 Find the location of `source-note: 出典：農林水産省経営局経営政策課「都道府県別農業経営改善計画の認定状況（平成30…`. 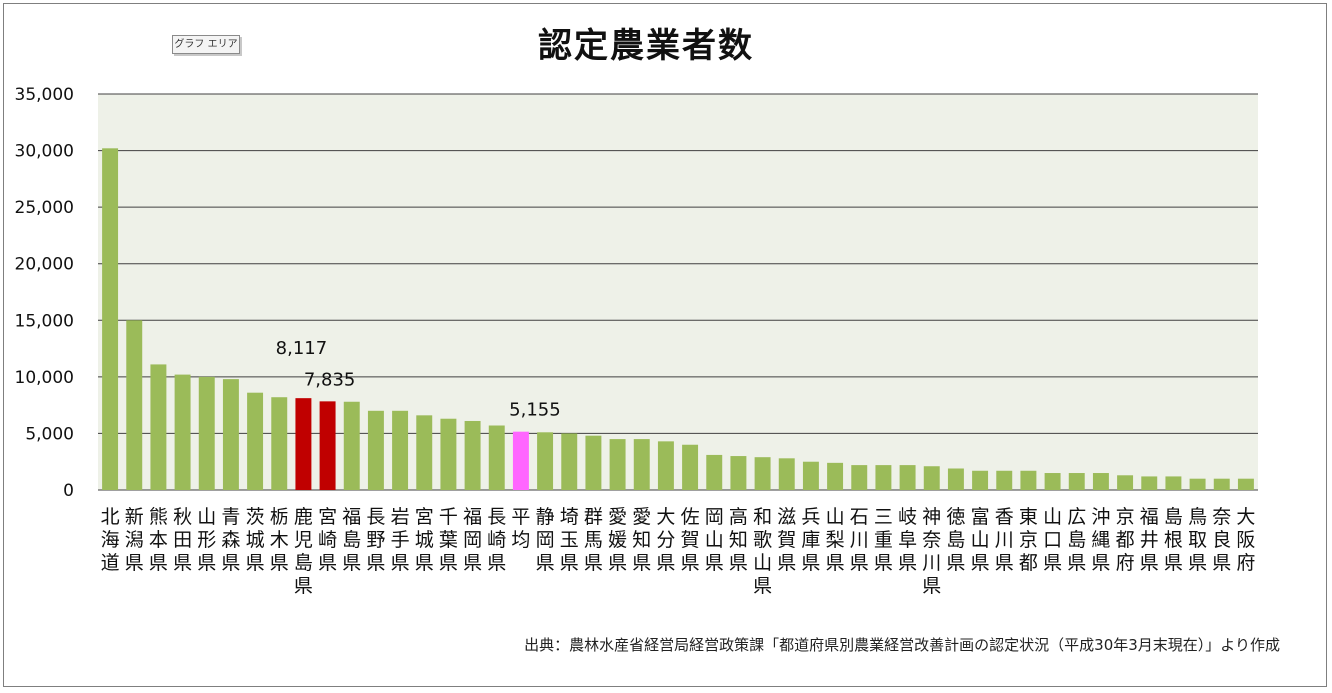

source-note: 出典：農林水産省経営局経営政策課「都道府県別農業経営改善計画の認定状況（平成30… is located at coordinates (902, 645).